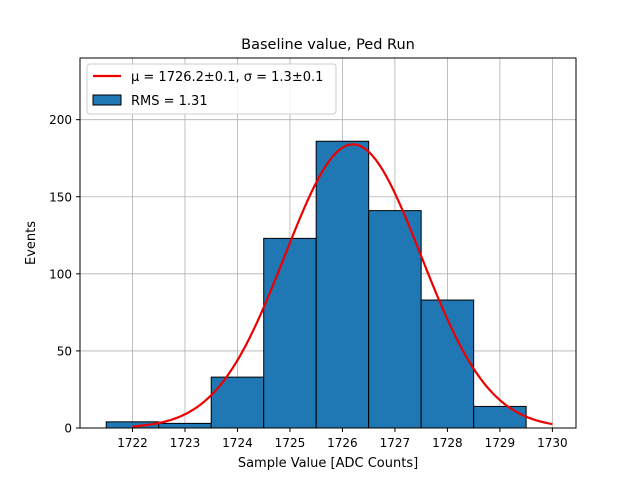  I want to click on x-tick-label: 1722, so click(132, 443).